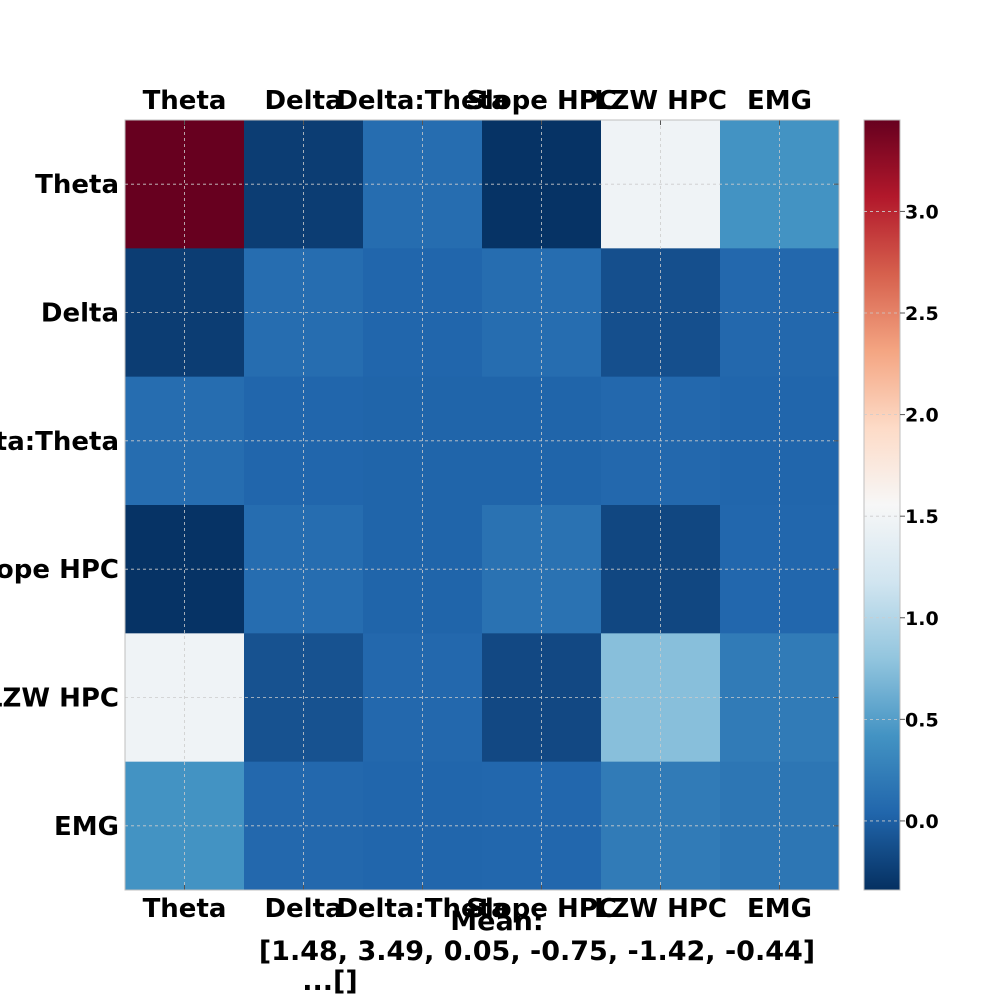 Image resolution: width=1000 pixels, height=1000 pixels. Describe the element at coordinates (922, 619) in the screenshot. I see `colorbar-tick-label: 1.0` at that location.